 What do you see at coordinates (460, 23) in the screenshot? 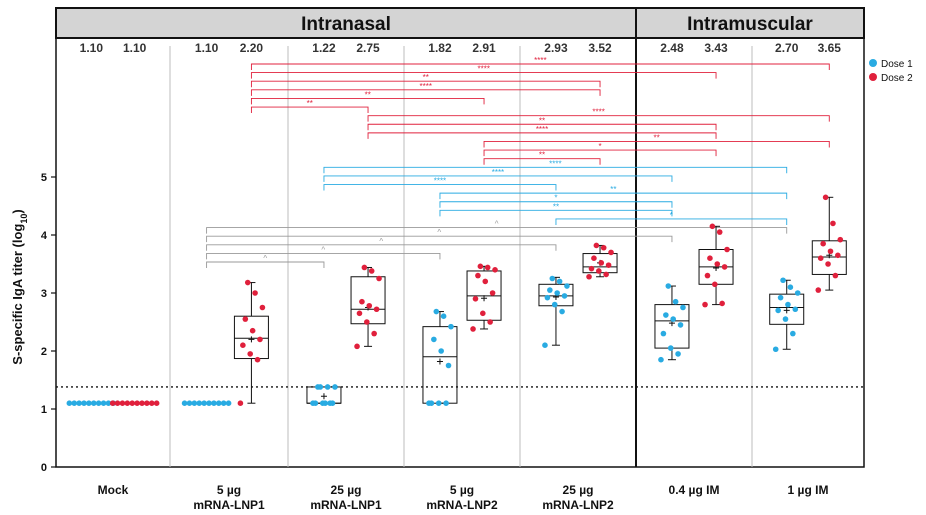
I see `section-header-bar` at bounding box center [460, 23].